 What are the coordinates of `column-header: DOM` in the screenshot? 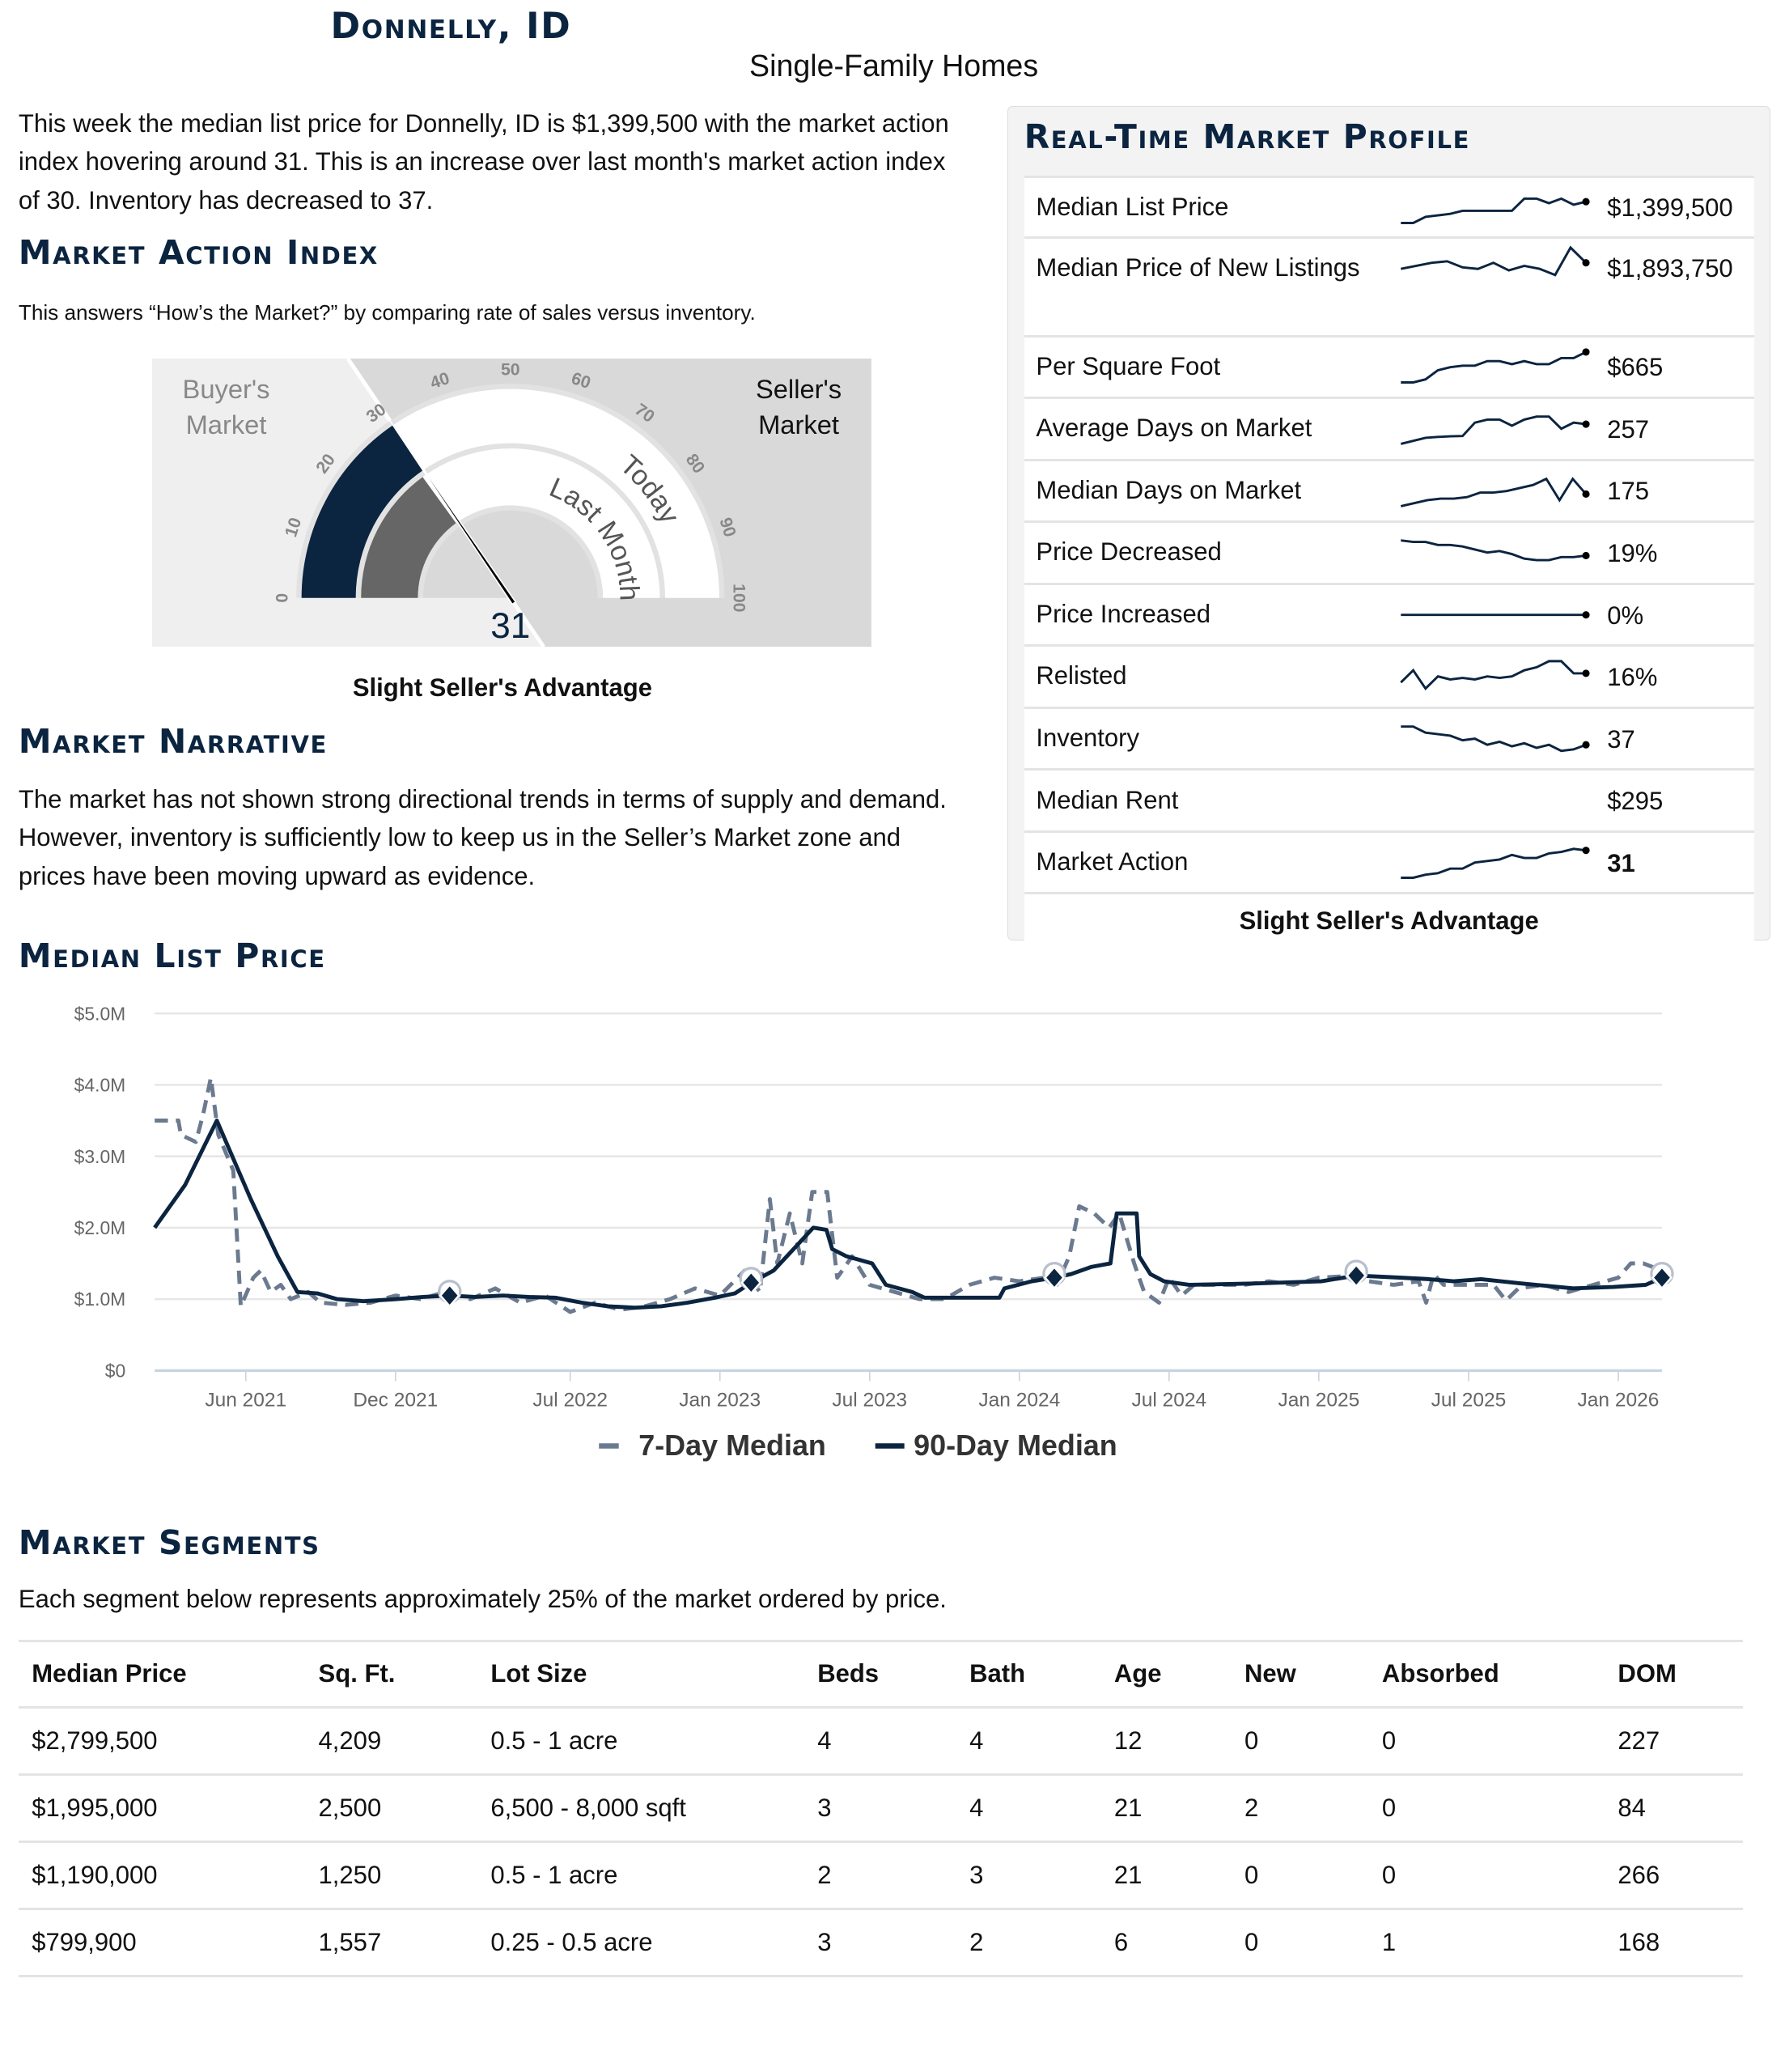 It's located at (1674, 1674).